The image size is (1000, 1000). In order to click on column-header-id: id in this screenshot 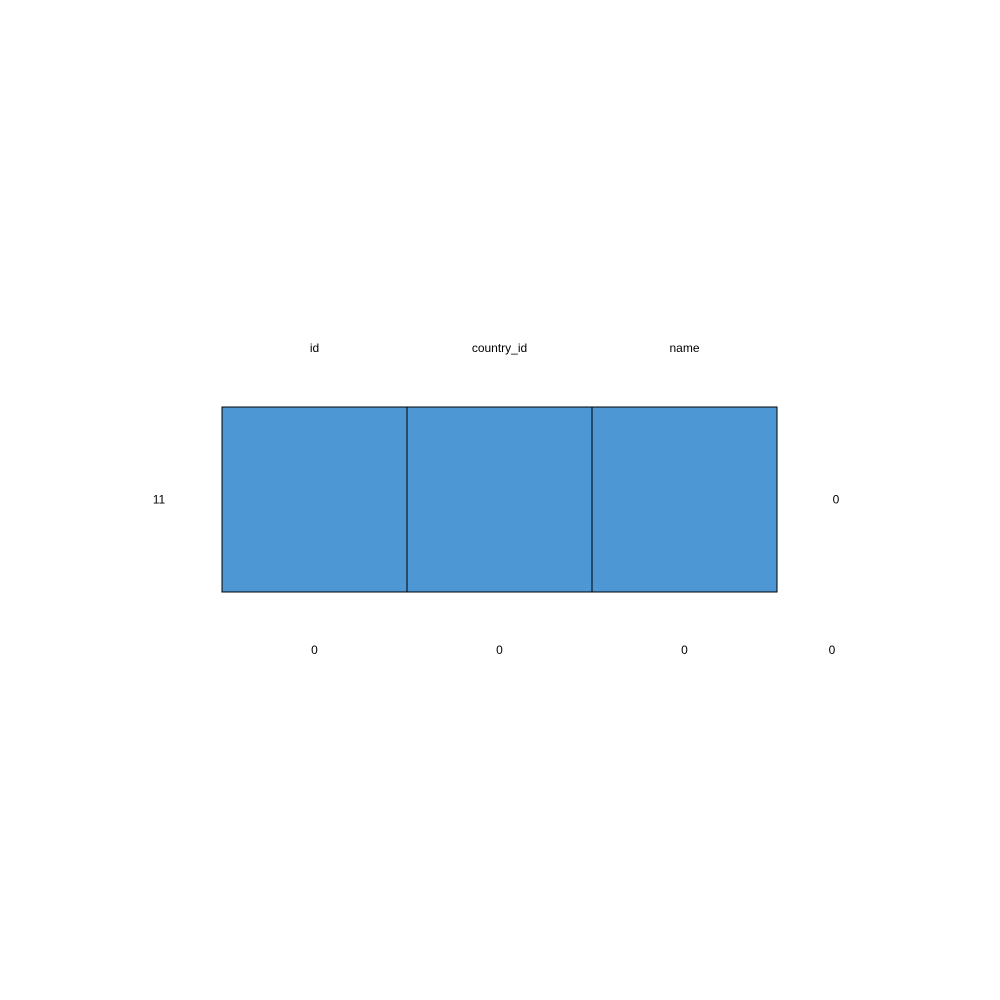, I will do `click(314, 348)`.